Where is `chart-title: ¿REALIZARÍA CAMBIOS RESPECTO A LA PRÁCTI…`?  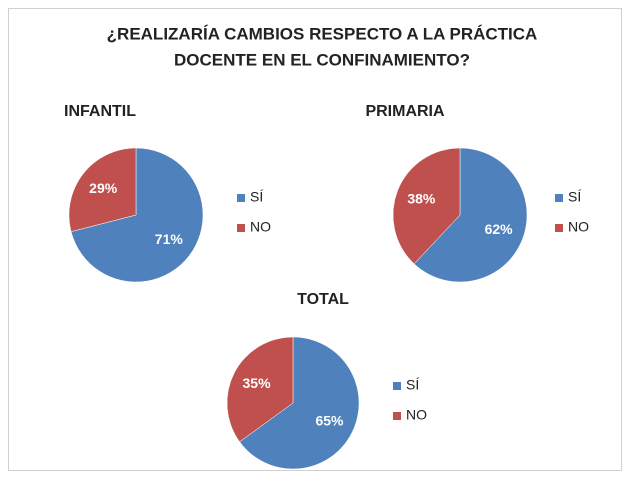 chart-title: ¿REALIZARÍA CAMBIOS RESPECTO A LA PRÁCTI… is located at coordinates (322, 33).